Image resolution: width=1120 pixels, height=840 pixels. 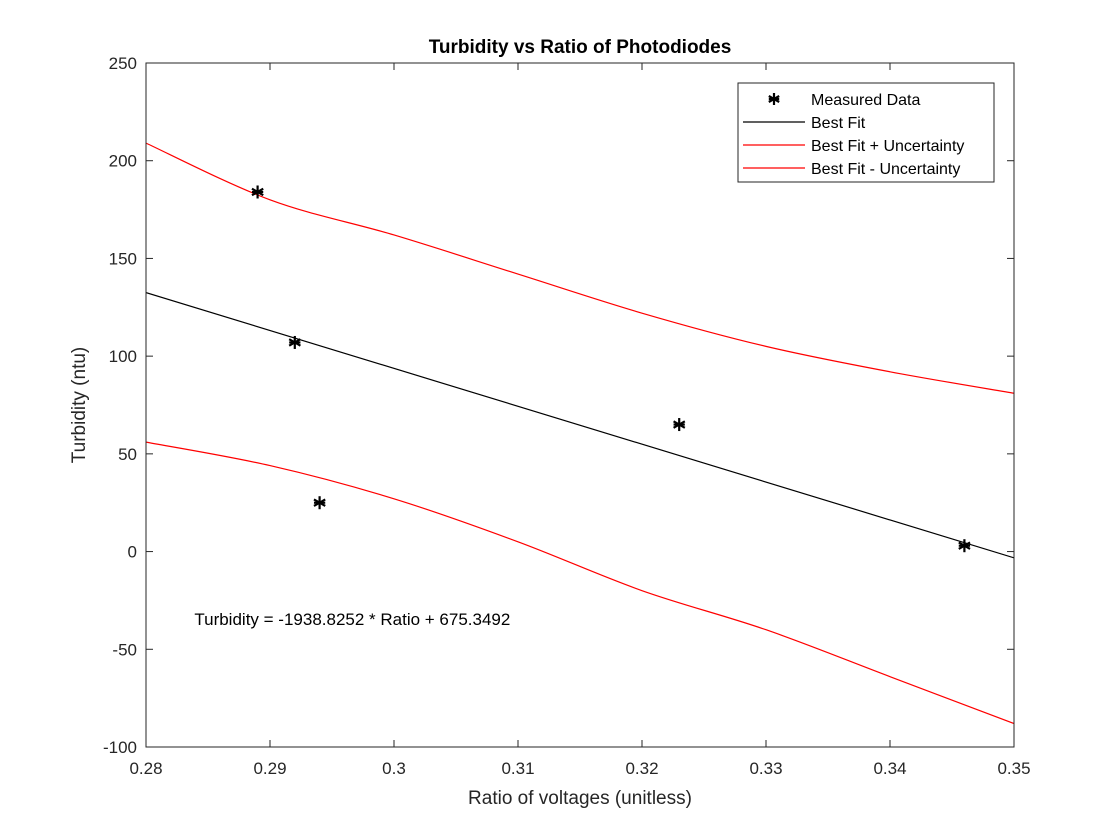 What do you see at coordinates (885, 169) in the screenshot?
I see `legend-label: Best Fit - Uncertainty` at bounding box center [885, 169].